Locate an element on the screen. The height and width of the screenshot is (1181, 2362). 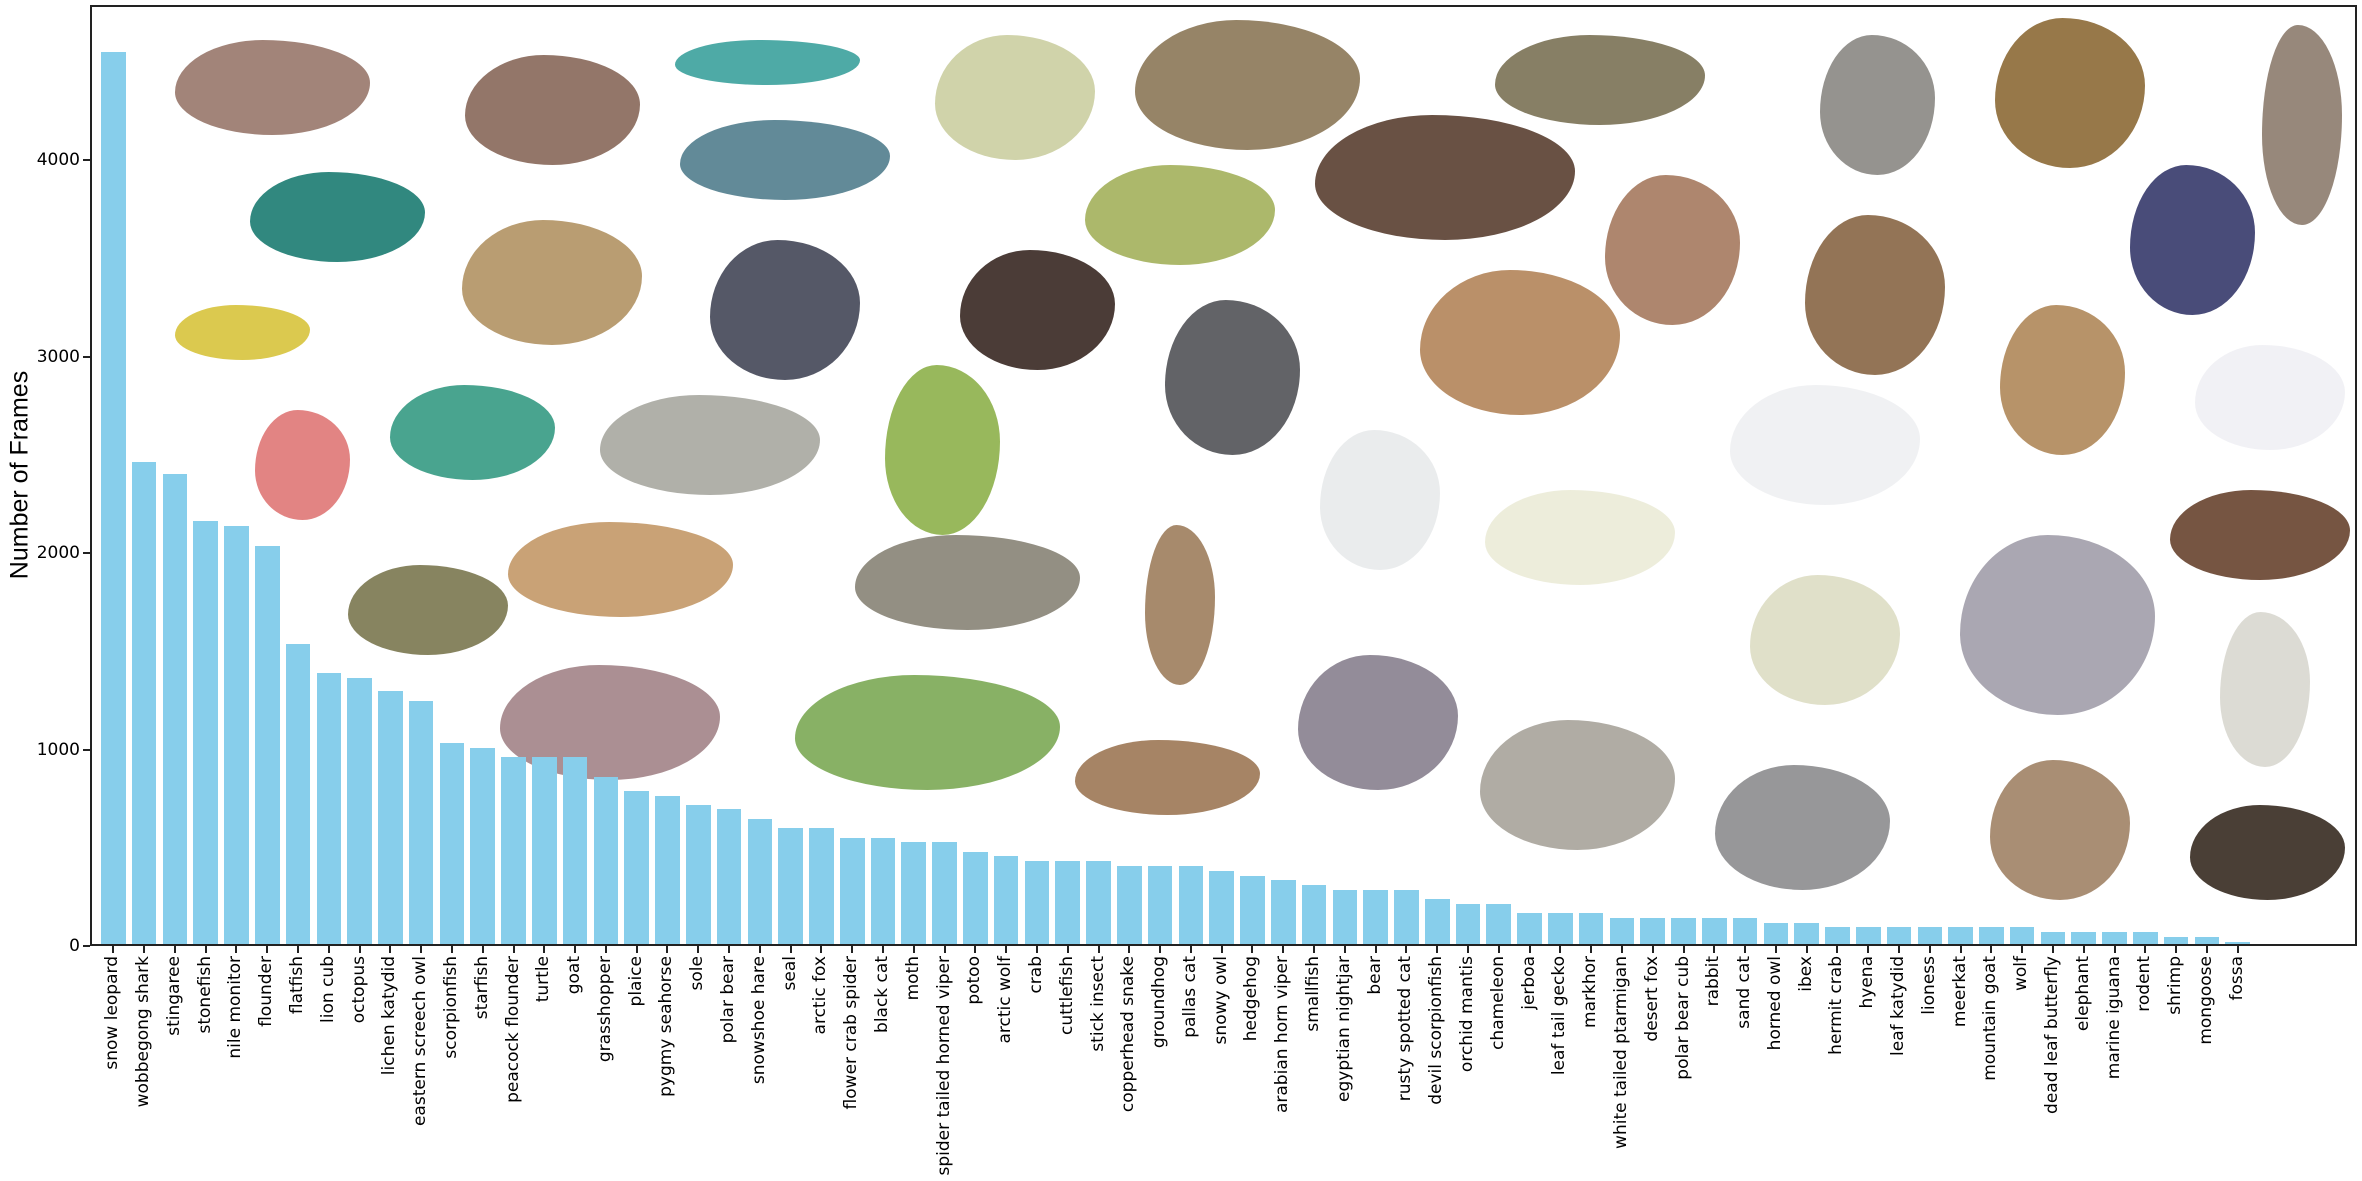
fossa-image is located at coordinates (1445, 177).